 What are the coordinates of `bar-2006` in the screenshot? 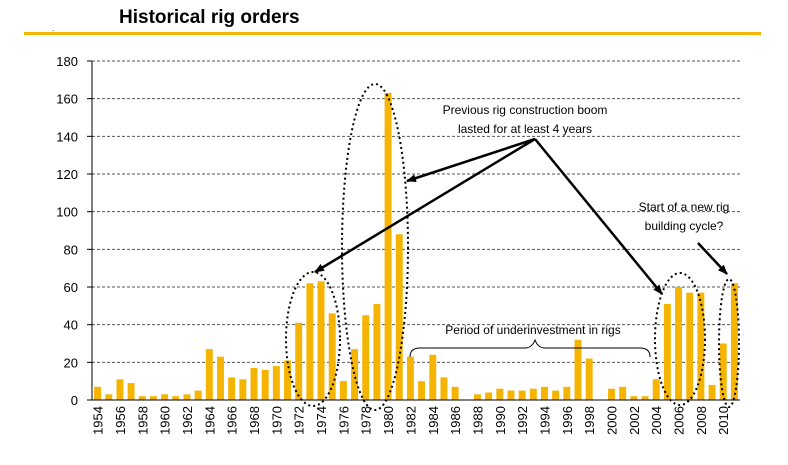 It's located at (679, 343).